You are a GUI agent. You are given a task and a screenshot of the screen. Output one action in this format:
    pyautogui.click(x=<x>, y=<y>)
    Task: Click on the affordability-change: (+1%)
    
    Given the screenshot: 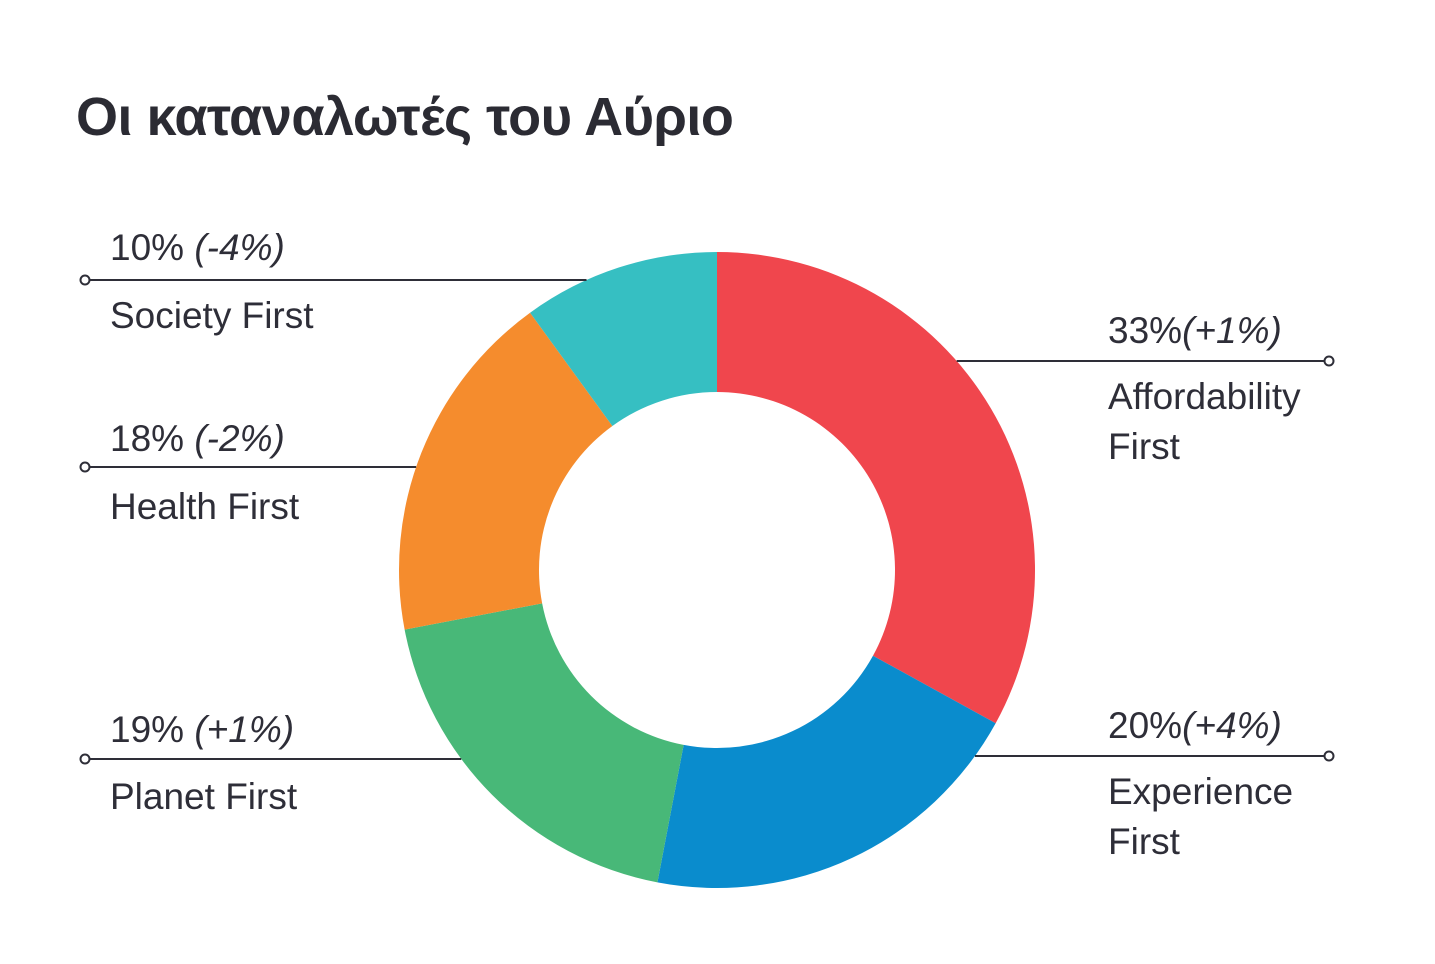 What is the action you would take?
    pyautogui.click(x=1232, y=330)
    